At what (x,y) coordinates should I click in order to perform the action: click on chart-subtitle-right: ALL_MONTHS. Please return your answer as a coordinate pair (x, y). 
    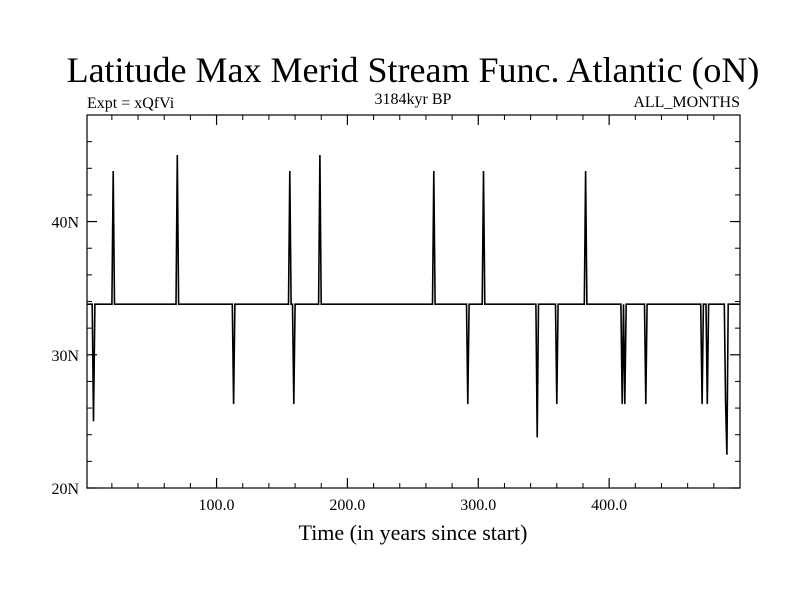
    Looking at the image, I should click on (686, 102).